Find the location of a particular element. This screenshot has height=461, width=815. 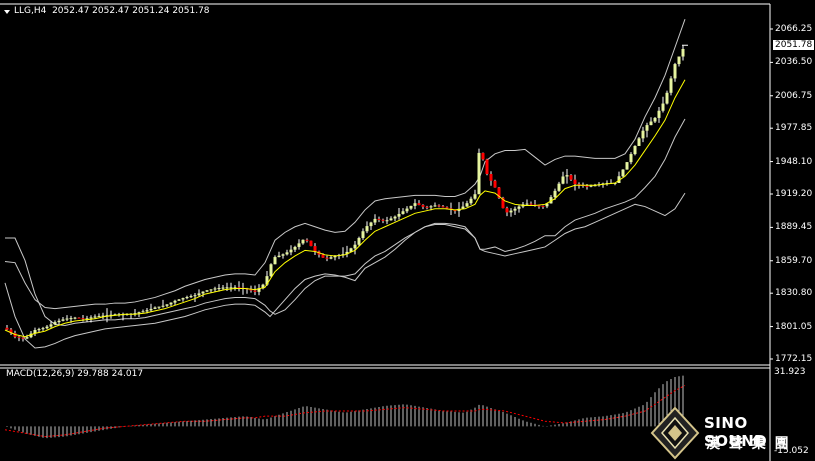

price-tick-label: 1977.85 is located at coordinates (794, 128).